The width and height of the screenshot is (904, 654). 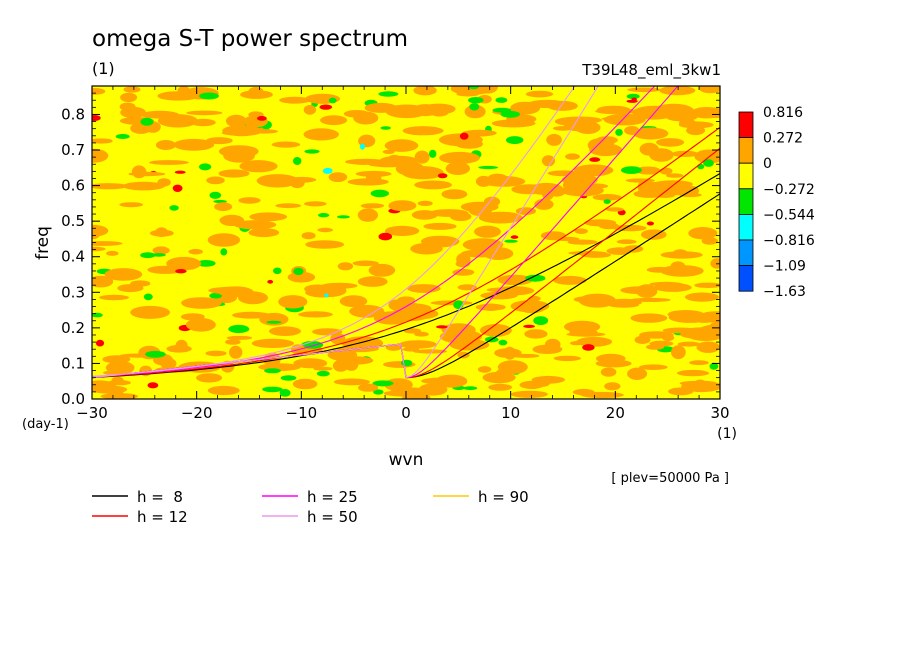 What do you see at coordinates (789, 190) in the screenshot?
I see `colorbar-label: −0.272` at bounding box center [789, 190].